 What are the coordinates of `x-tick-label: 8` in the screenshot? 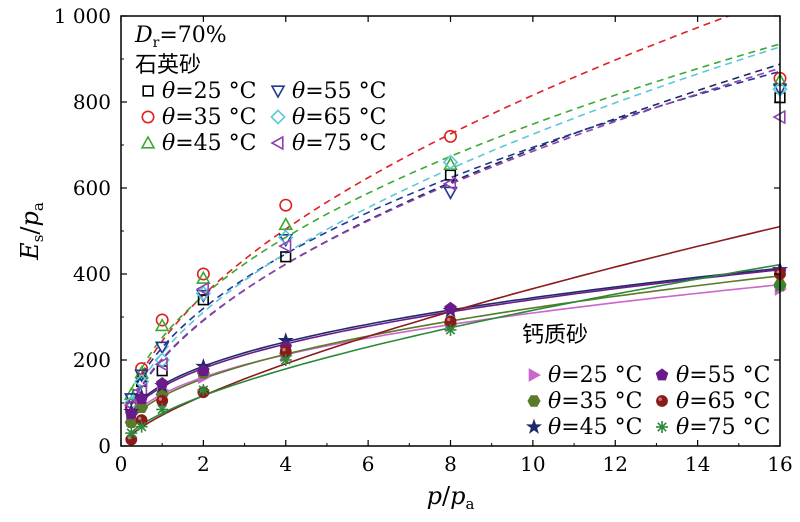 It's located at (450, 464).